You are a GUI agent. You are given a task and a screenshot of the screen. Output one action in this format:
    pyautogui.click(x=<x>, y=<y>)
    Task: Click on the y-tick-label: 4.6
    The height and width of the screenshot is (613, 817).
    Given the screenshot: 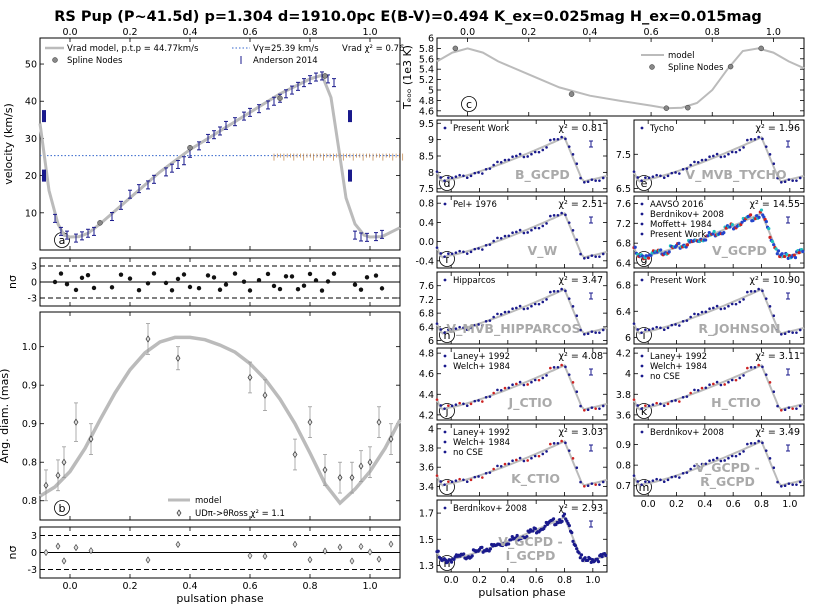 What is the action you would take?
    pyautogui.click(x=426, y=374)
    